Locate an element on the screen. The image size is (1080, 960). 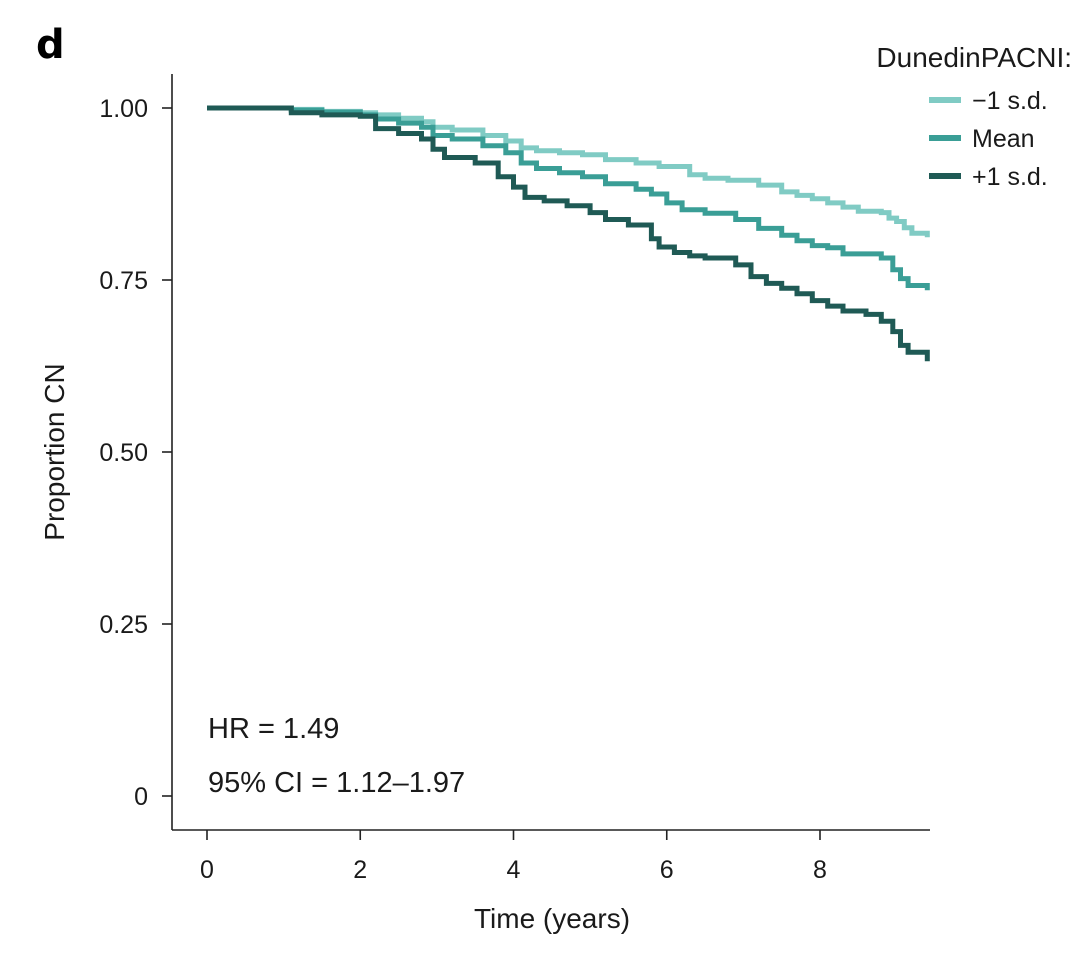
y-tick-label: 1.00 is located at coordinates (123, 109).